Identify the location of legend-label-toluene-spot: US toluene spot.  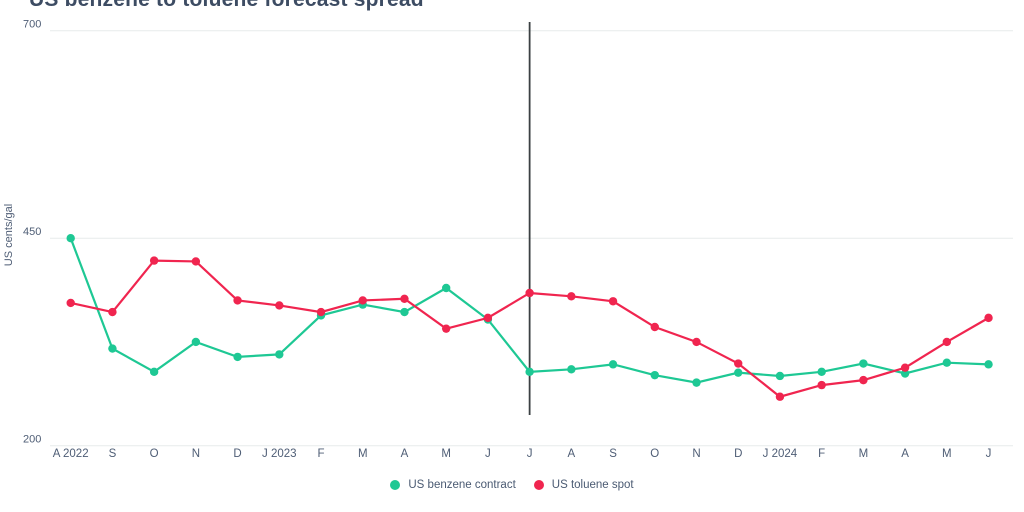
(592, 485).